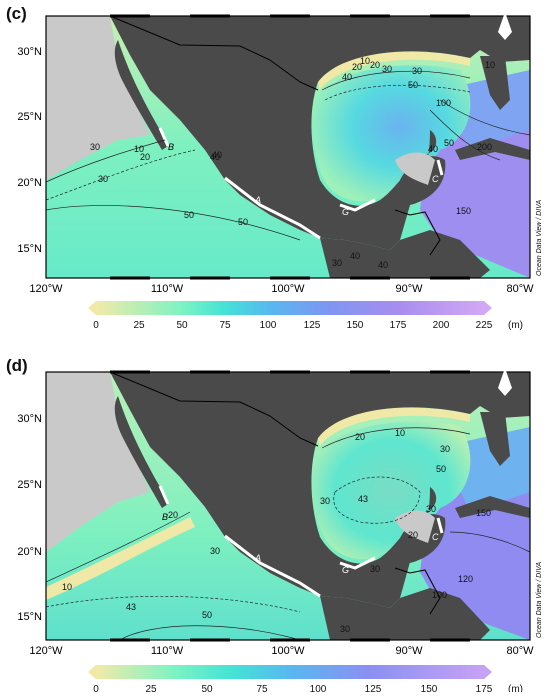 The width and height of the screenshot is (550, 696). What do you see at coordinates (293, 325) in the screenshot?
I see `colorbar-ticks: 0 25 50 75 100 125 150 175 200 225` at bounding box center [293, 325].